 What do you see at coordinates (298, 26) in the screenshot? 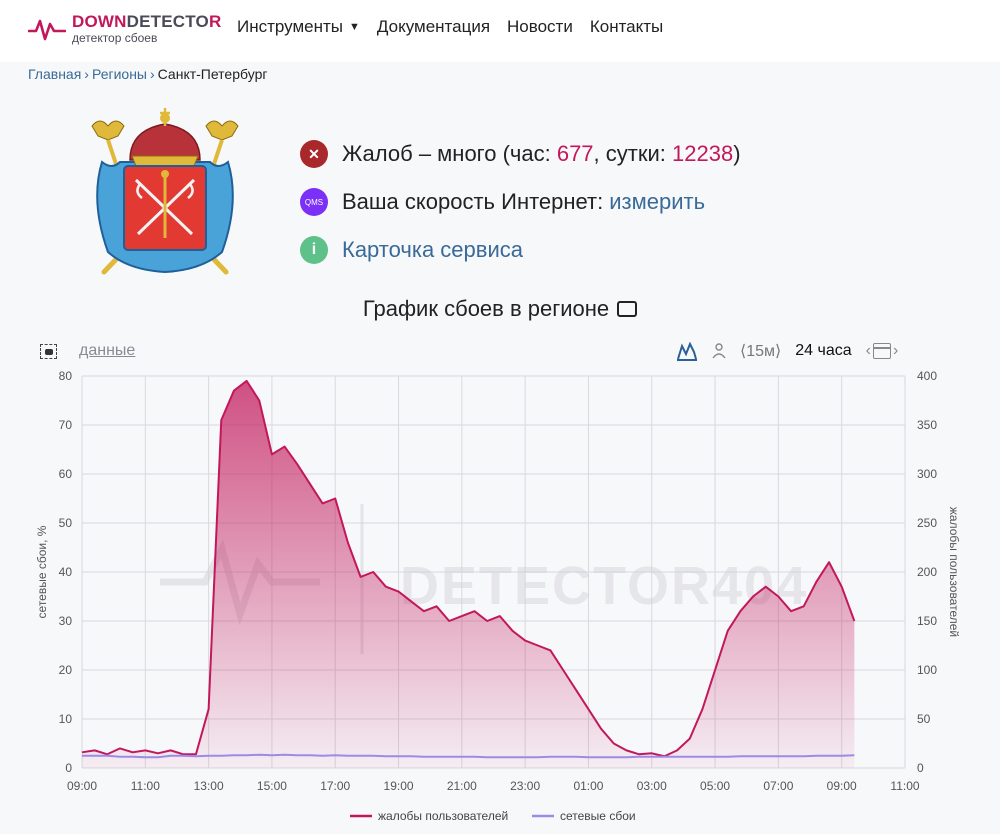
I see `nav-tools: Инструменты ▼` at bounding box center [298, 26].